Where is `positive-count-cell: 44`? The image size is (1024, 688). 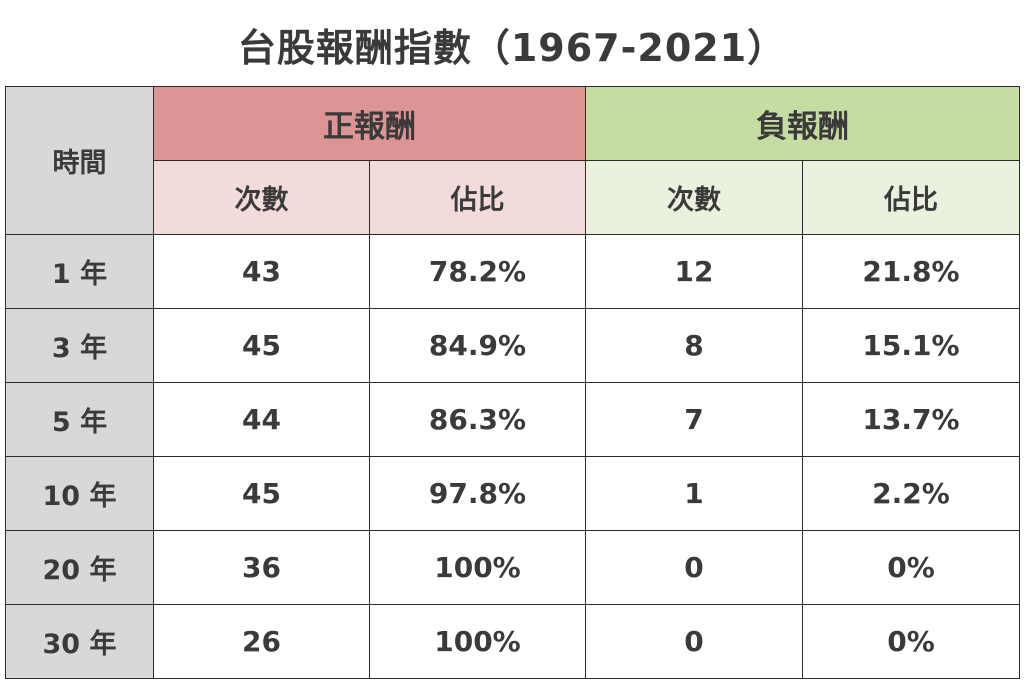 positive-count-cell: 44 is located at coordinates (261, 419).